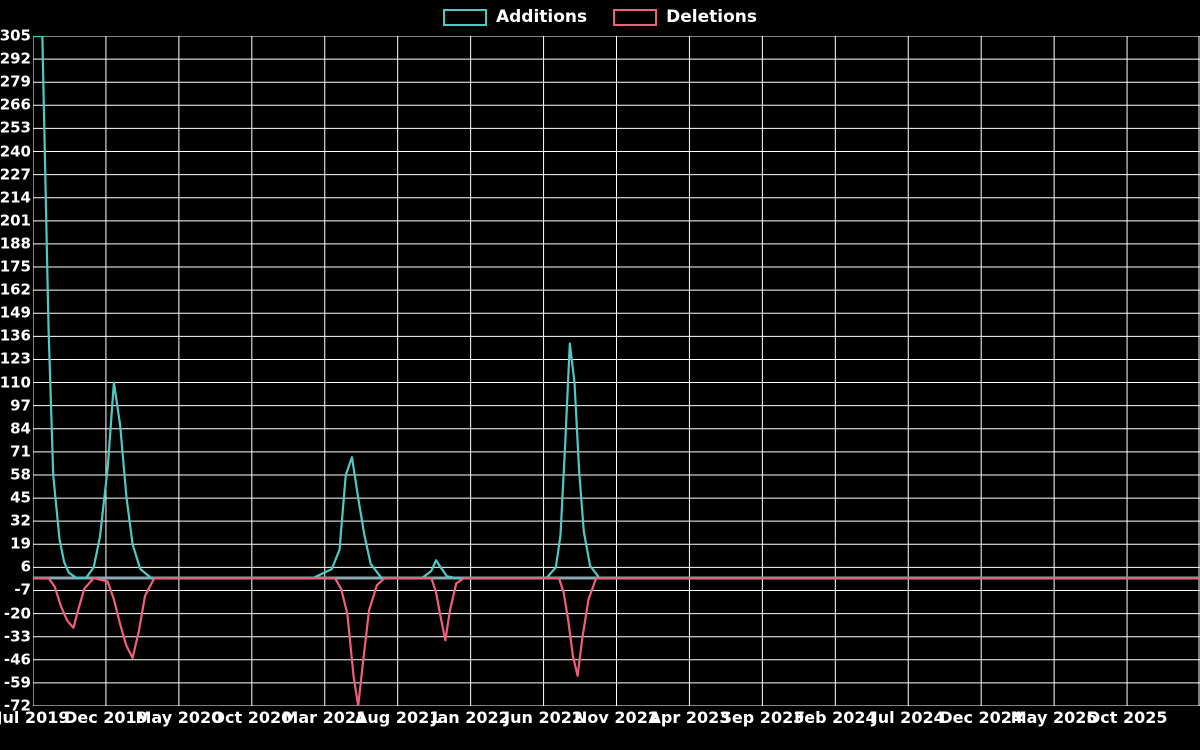  I want to click on y-tick-label: -59, so click(17, 682).